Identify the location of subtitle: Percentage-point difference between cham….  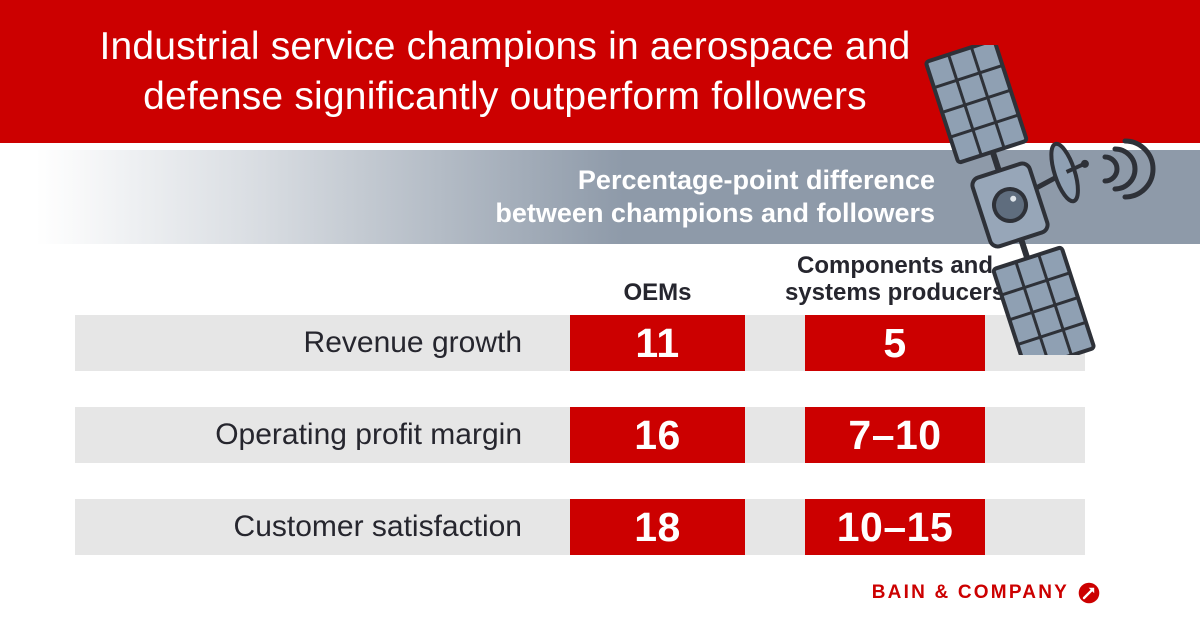
(847, 197).